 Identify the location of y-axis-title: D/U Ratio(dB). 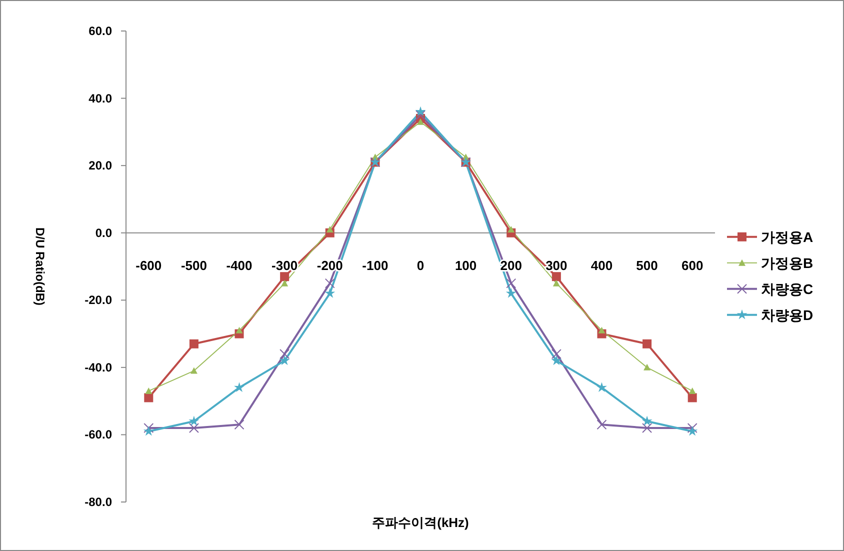
(40, 267).